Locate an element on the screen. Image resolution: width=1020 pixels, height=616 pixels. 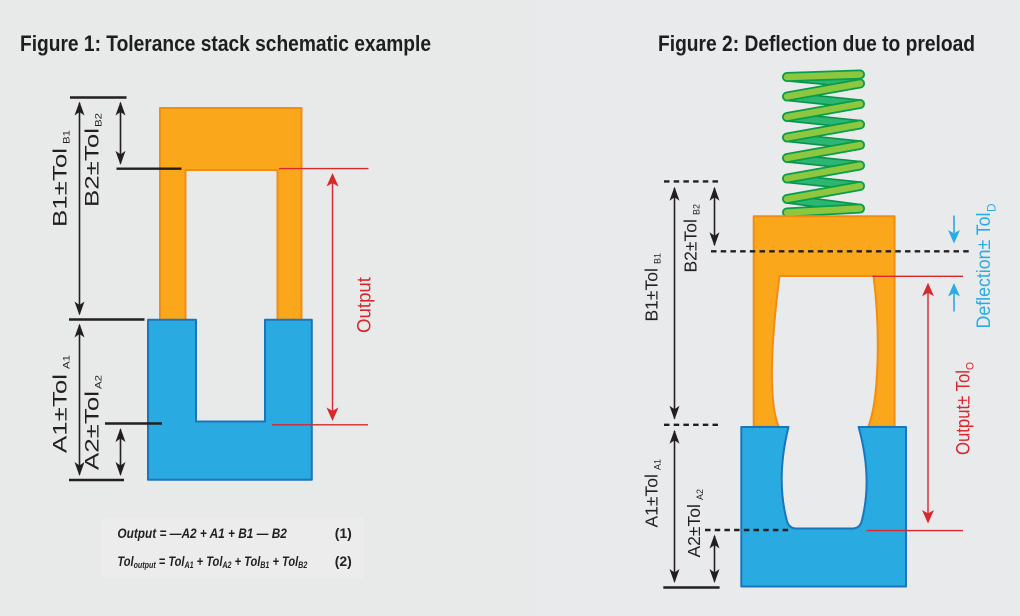
svg-text: Output = —A2 + A1 + B1 — B2 is located at coordinates (202, 533).